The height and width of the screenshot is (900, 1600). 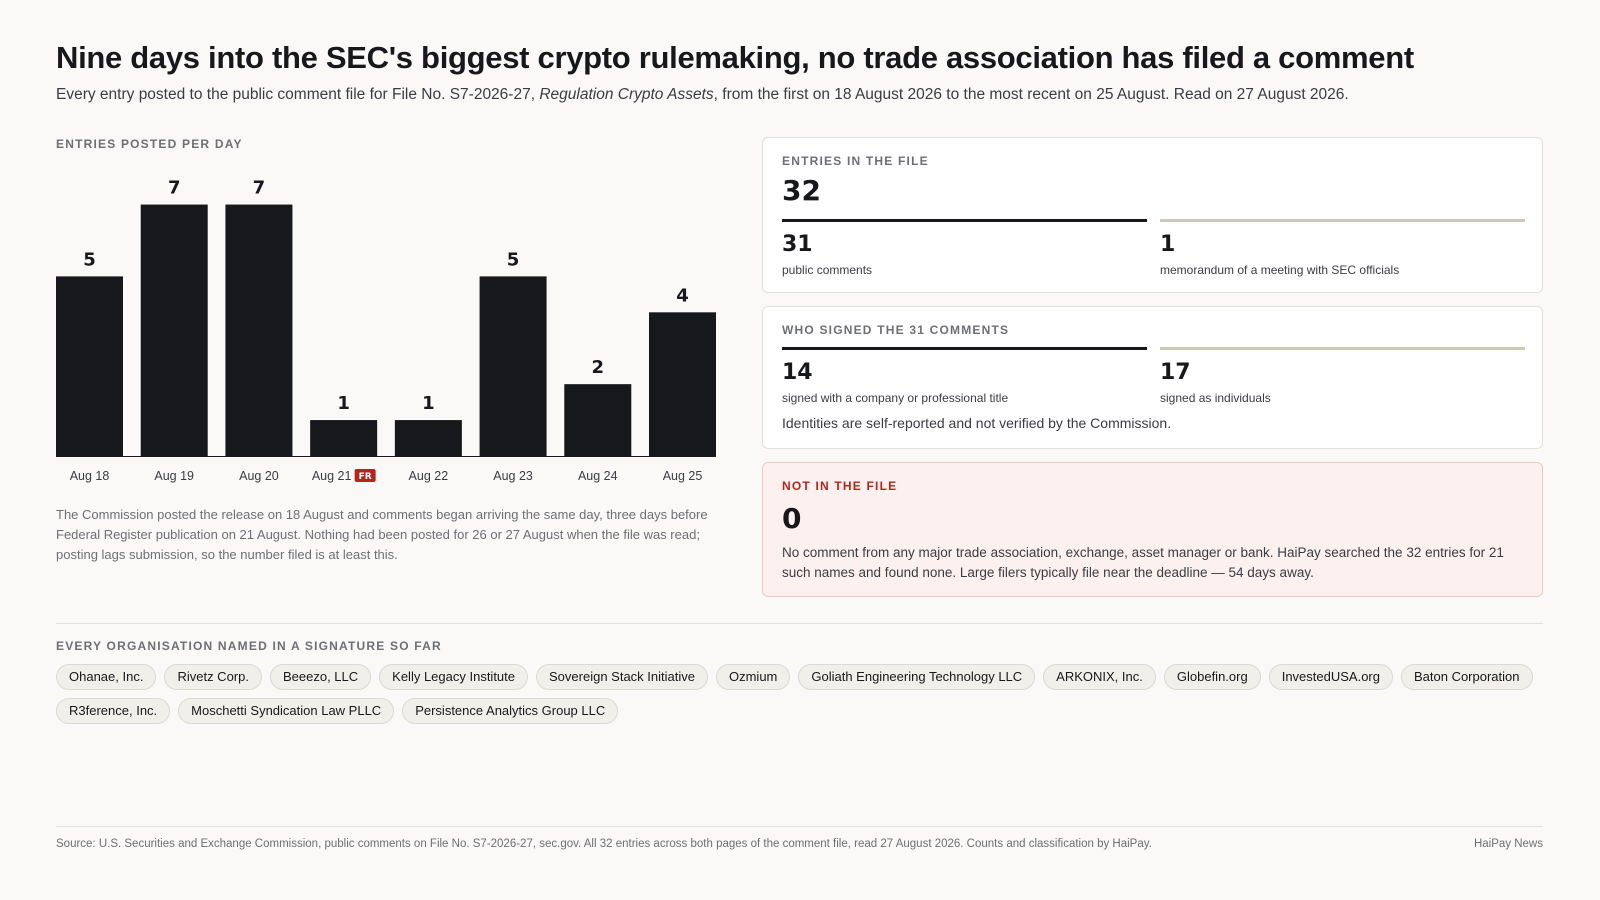 I want to click on signers-part-individuals-num: 17, so click(x=1175, y=372).